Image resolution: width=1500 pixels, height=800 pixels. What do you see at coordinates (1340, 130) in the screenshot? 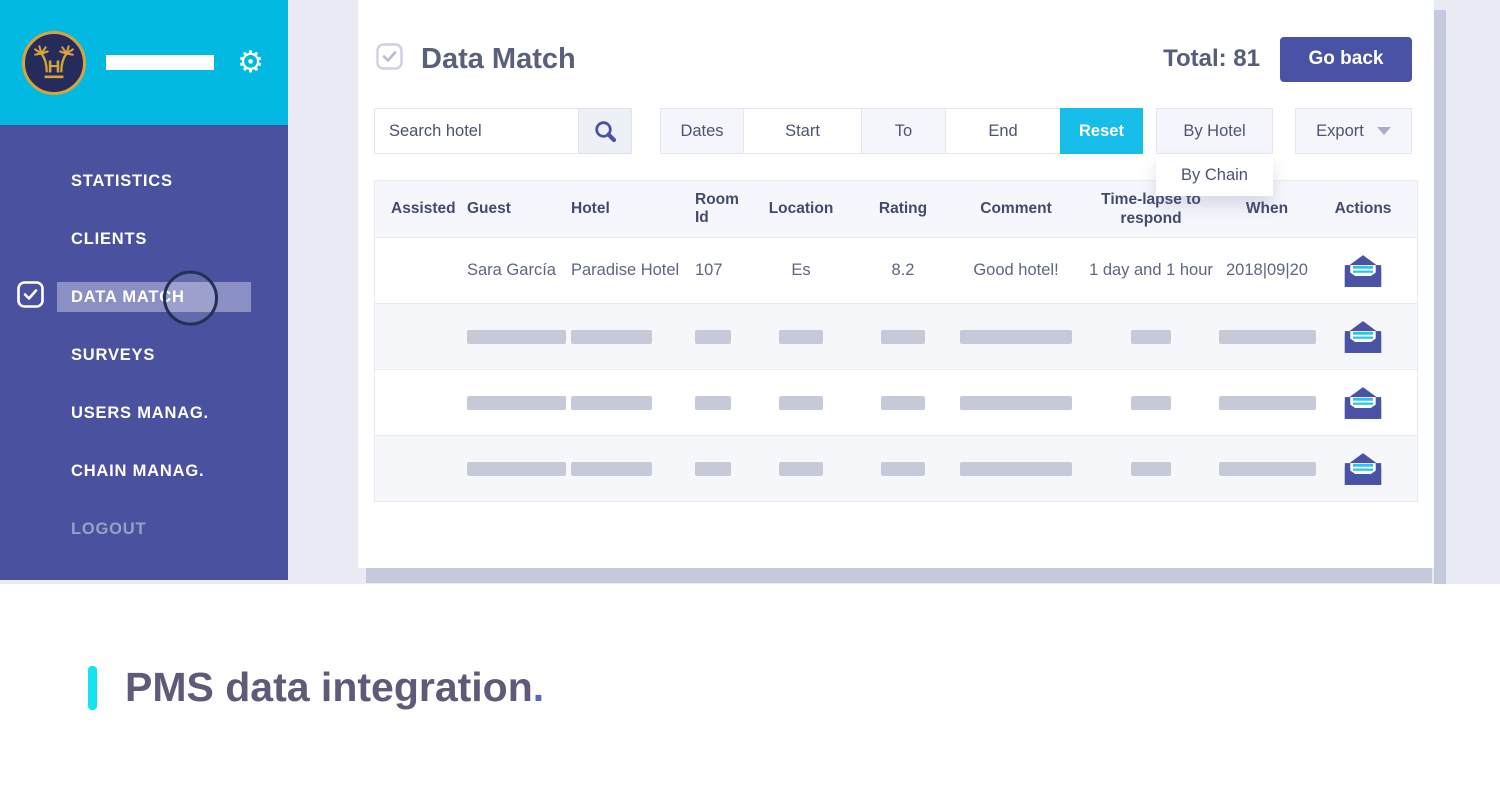
I see `export-label: Export` at bounding box center [1340, 130].